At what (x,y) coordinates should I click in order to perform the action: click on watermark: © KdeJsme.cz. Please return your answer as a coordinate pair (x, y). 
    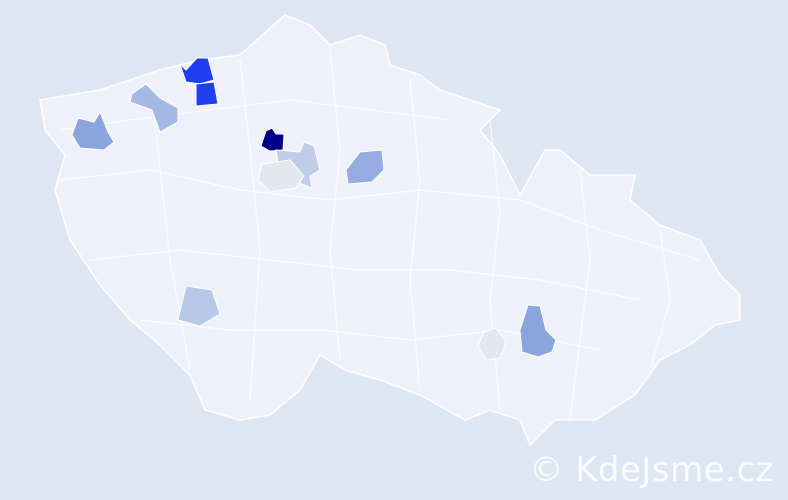
    Looking at the image, I should click on (651, 470).